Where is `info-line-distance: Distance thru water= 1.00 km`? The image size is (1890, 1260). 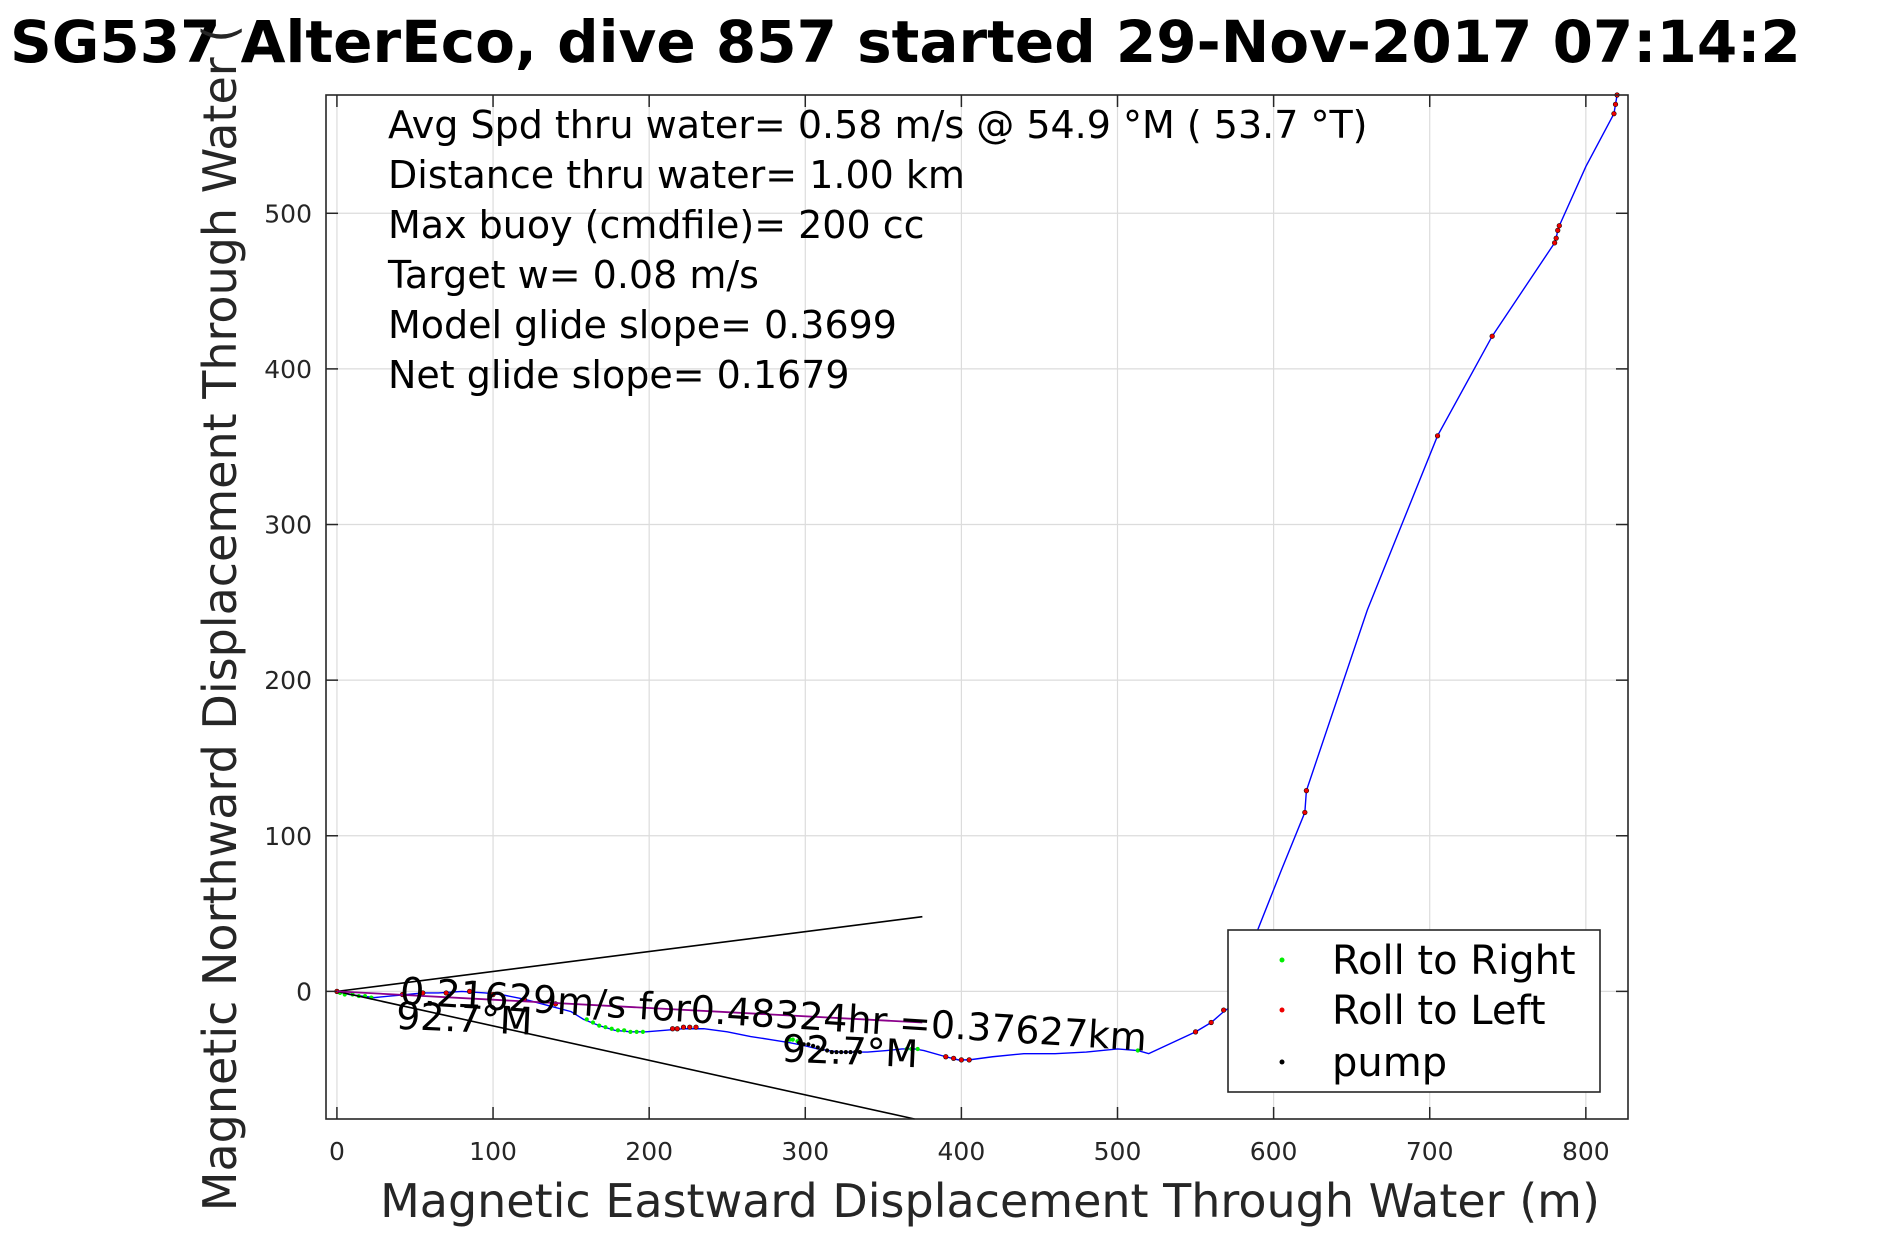
info-line-distance: Distance thru water= 1.00 km is located at coordinates (676, 175).